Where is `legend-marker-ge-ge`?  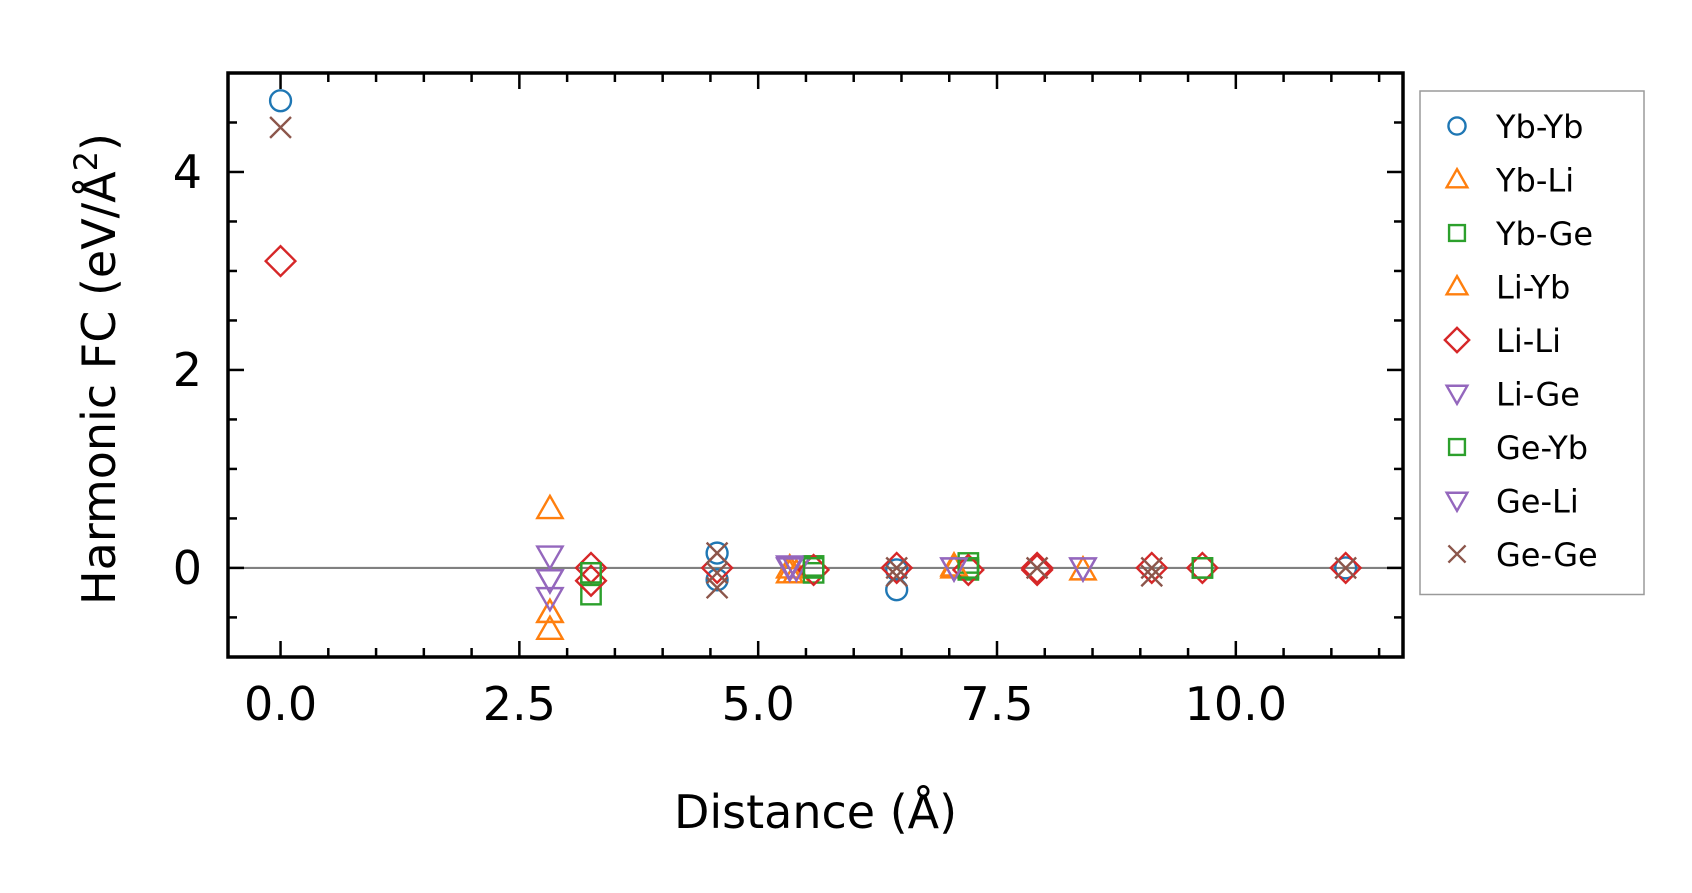
legend-marker-ge-ge is located at coordinates (1457, 554).